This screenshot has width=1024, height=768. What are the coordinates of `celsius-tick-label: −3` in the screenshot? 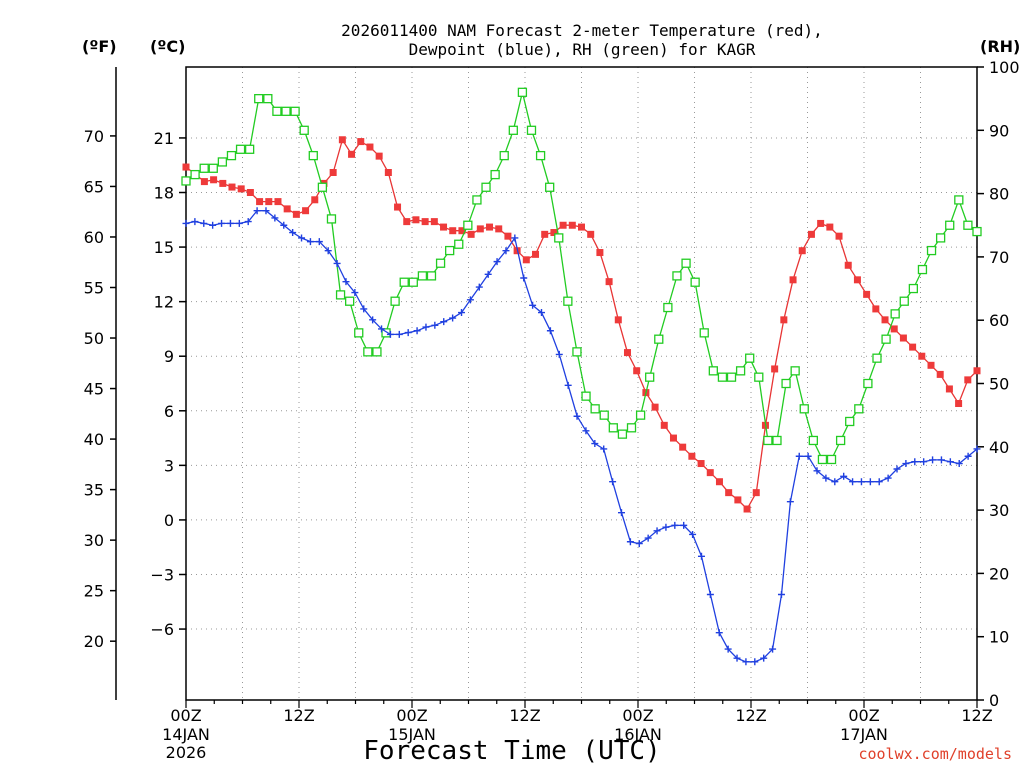 It's located at (162, 574).